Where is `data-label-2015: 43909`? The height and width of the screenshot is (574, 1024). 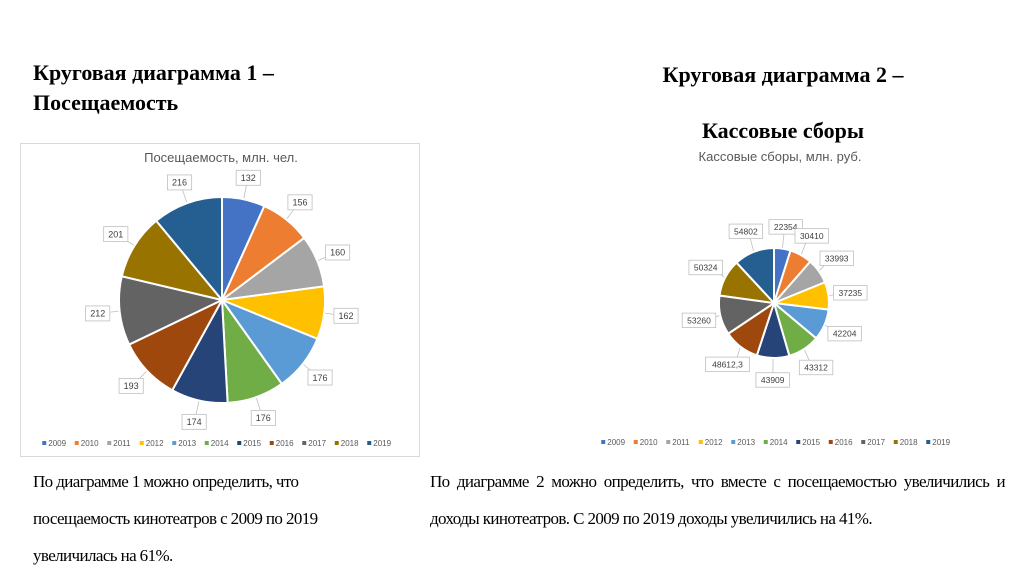 data-label-2015: 43909 is located at coordinates (773, 380).